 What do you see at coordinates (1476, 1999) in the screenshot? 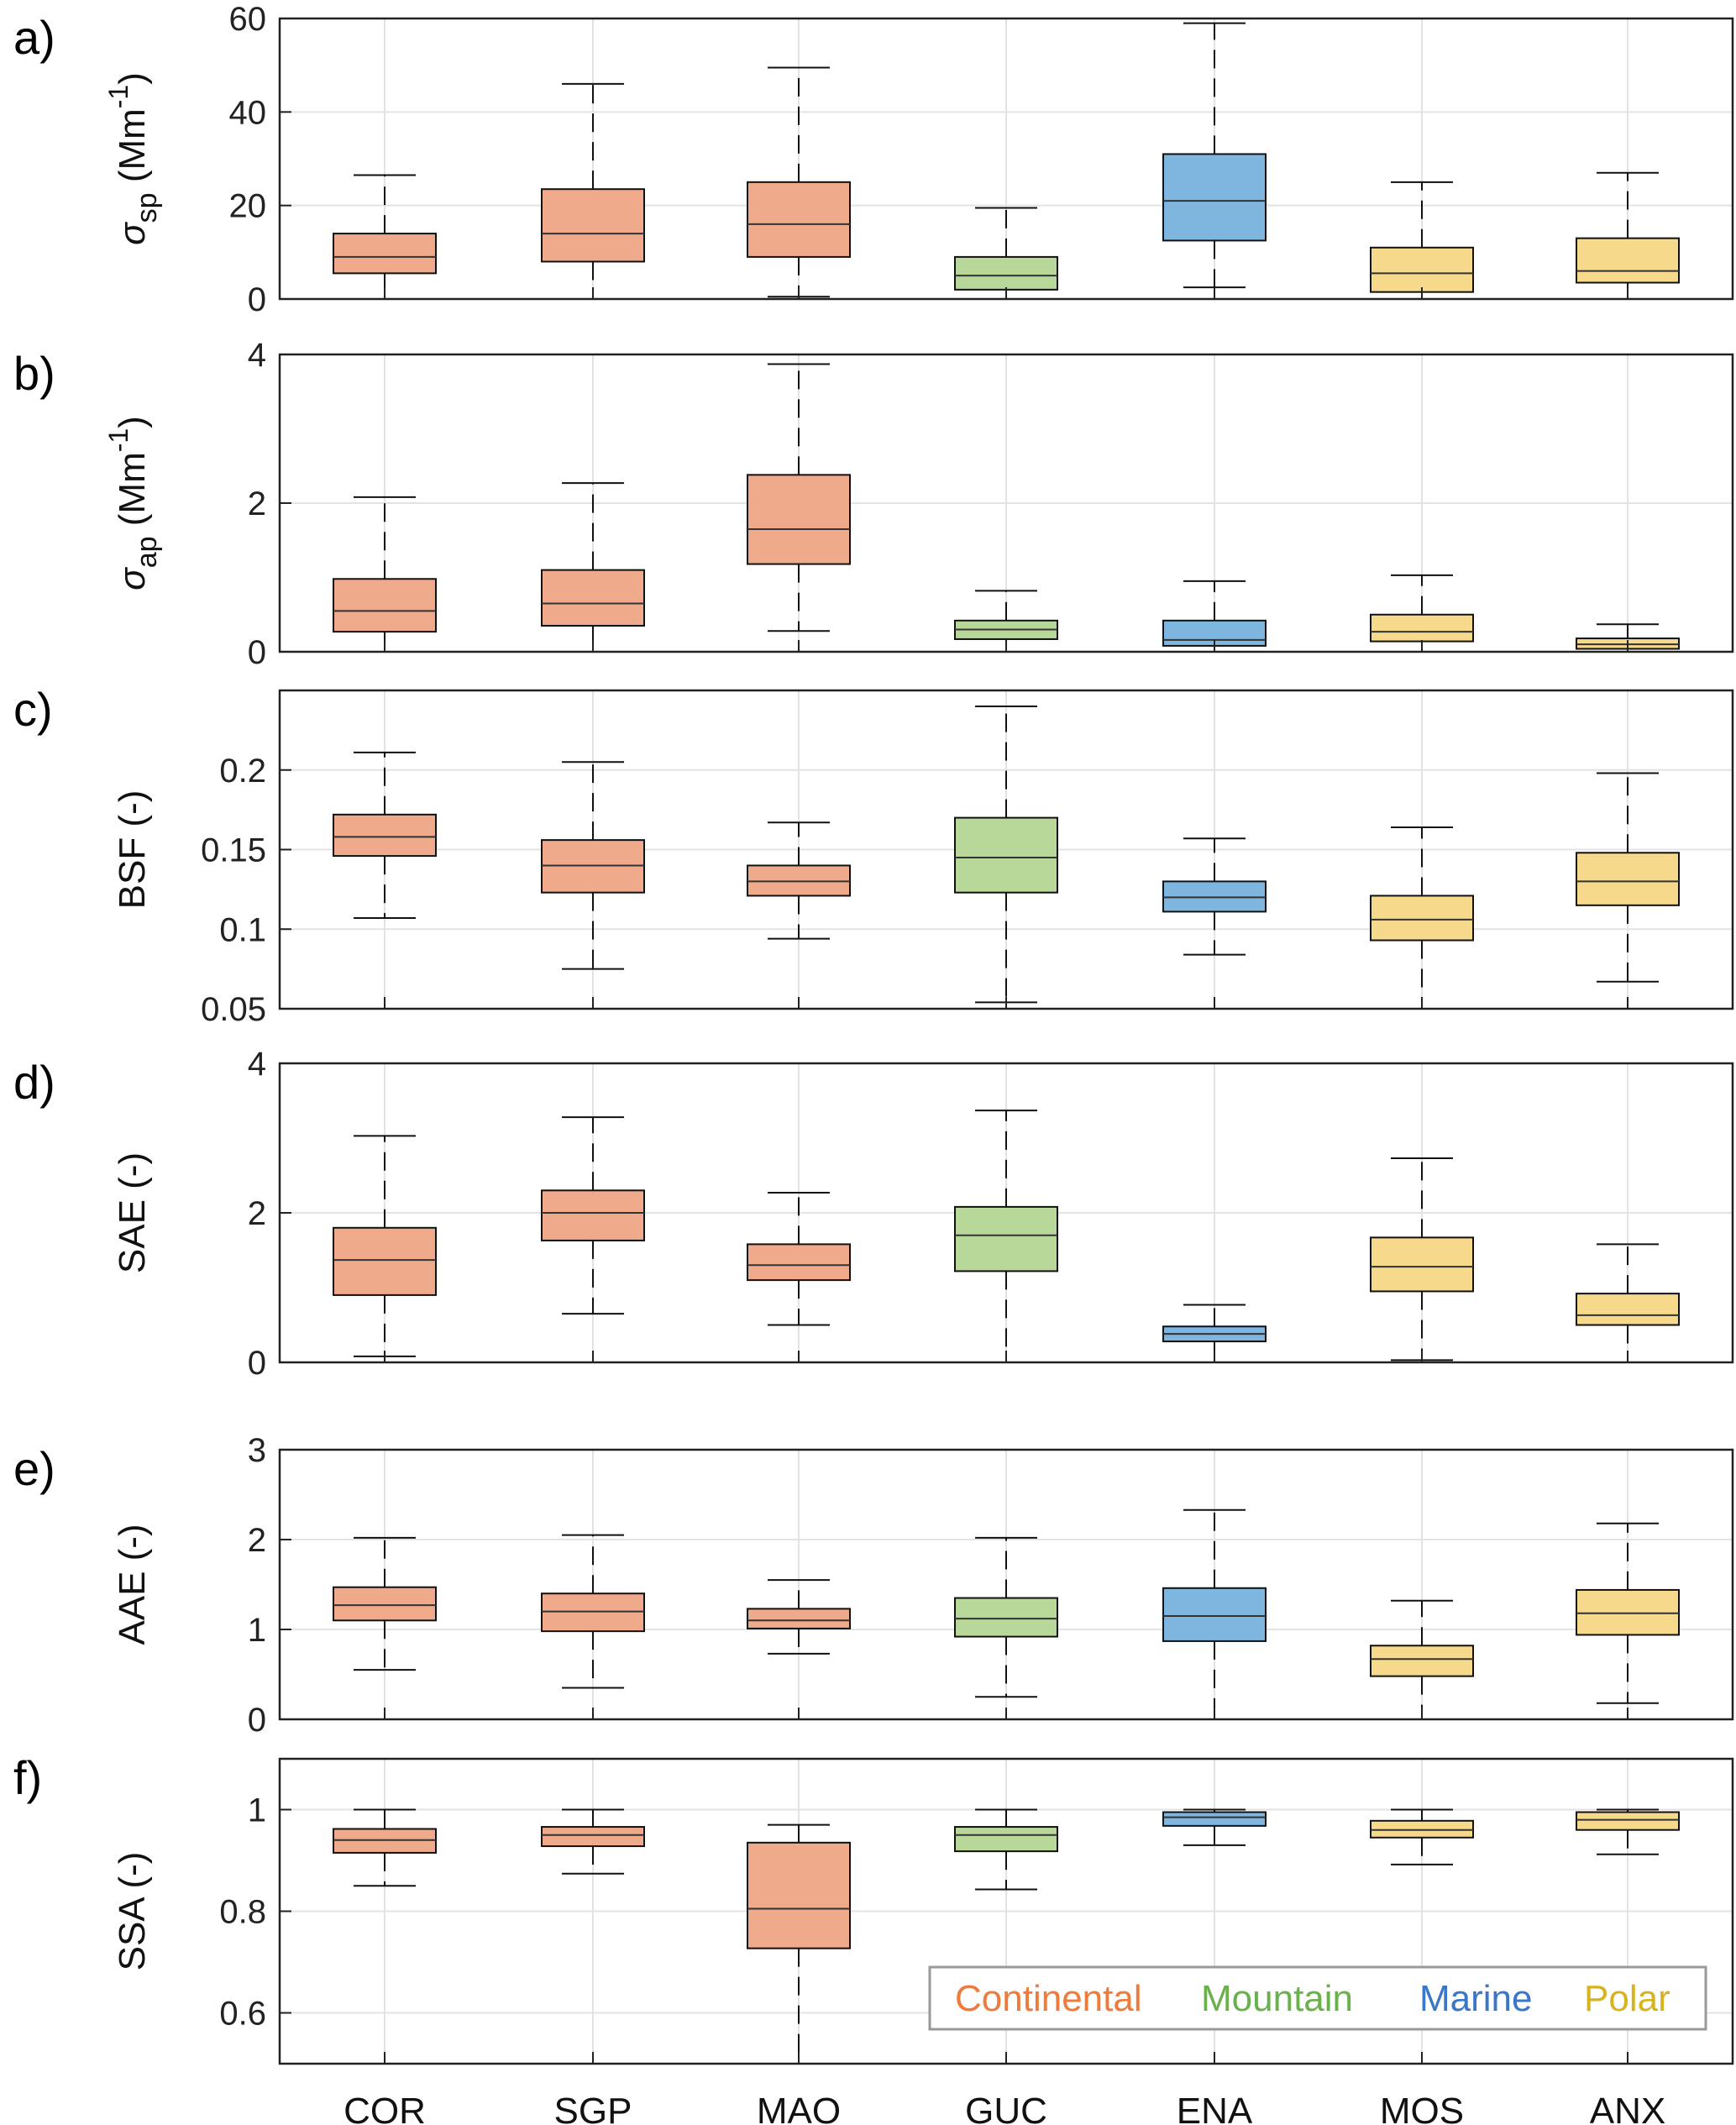
I see `legend-item-marine: Marine` at bounding box center [1476, 1999].